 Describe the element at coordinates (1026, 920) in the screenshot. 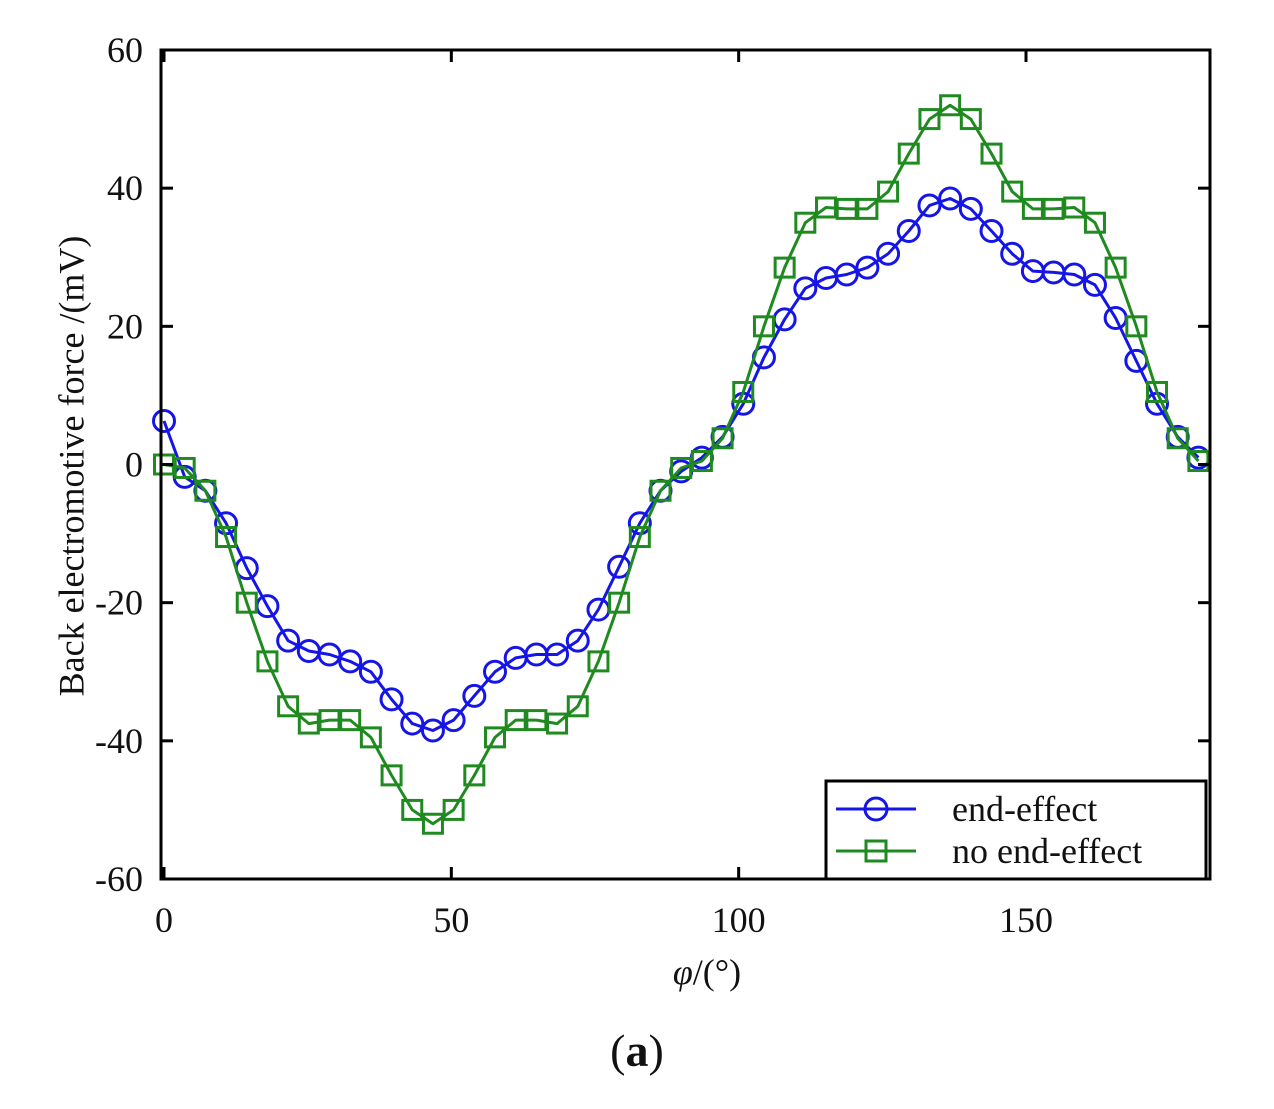

I see `x-tick-label: 150` at that location.